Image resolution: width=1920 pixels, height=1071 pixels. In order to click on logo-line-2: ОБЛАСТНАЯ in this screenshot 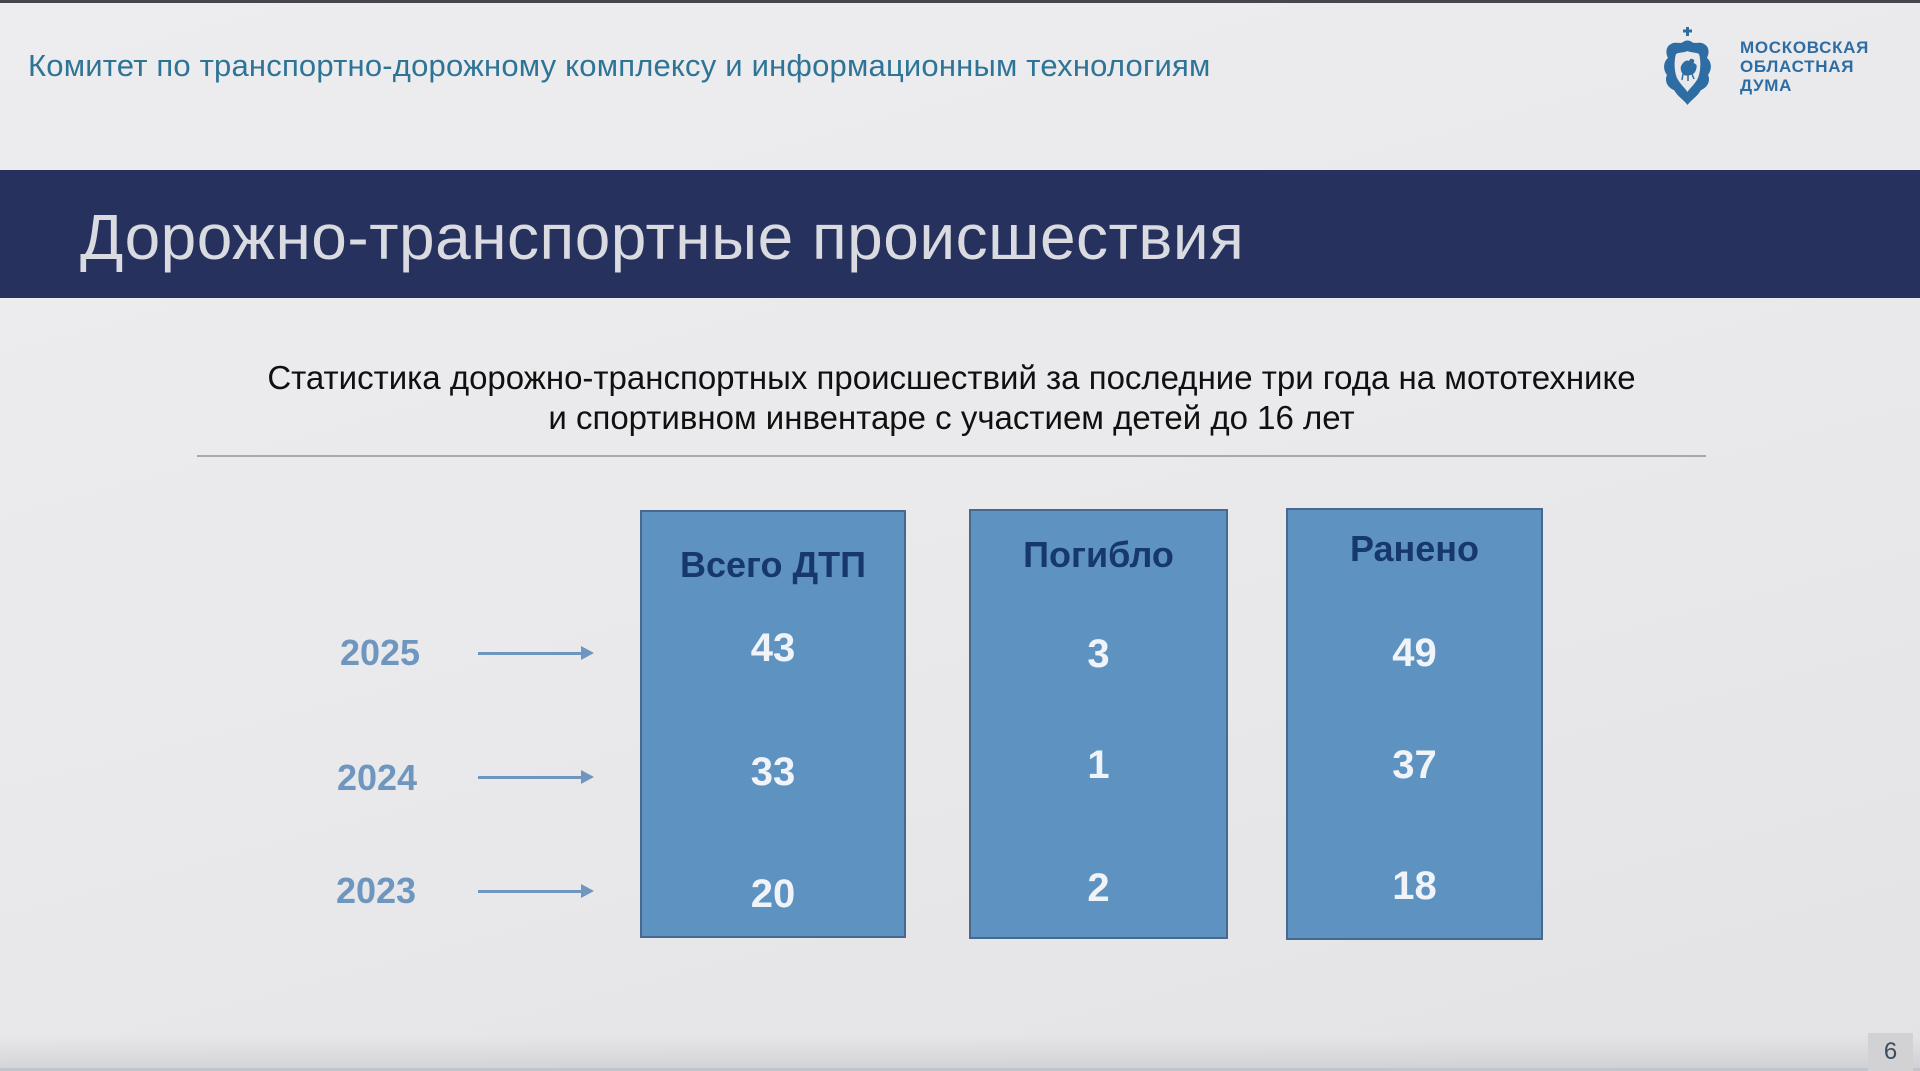, I will do `click(1797, 66)`.